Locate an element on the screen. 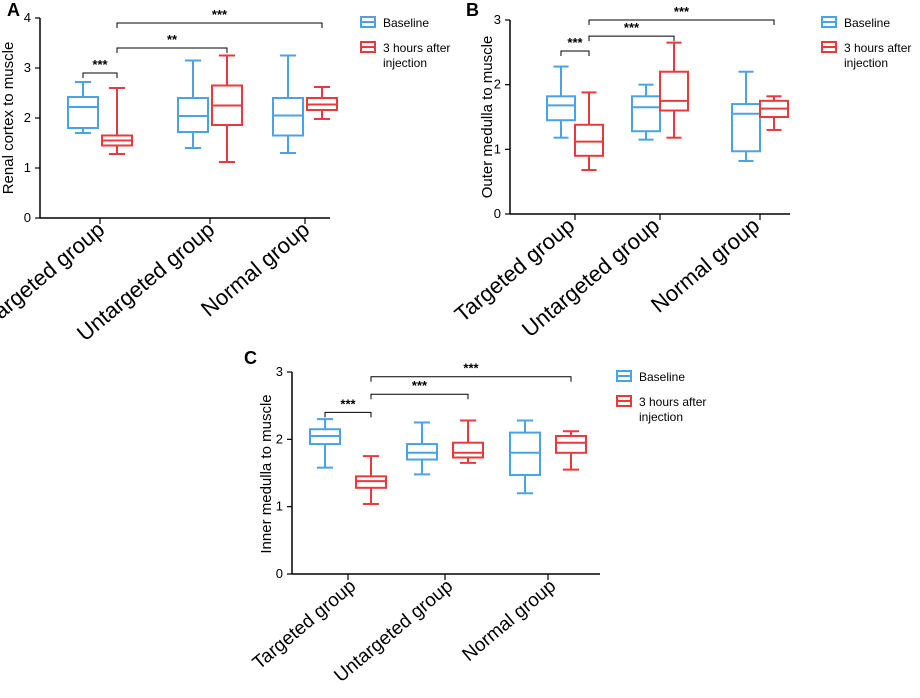 This screenshot has width=920, height=698. panel-label: C is located at coordinates (250, 358).